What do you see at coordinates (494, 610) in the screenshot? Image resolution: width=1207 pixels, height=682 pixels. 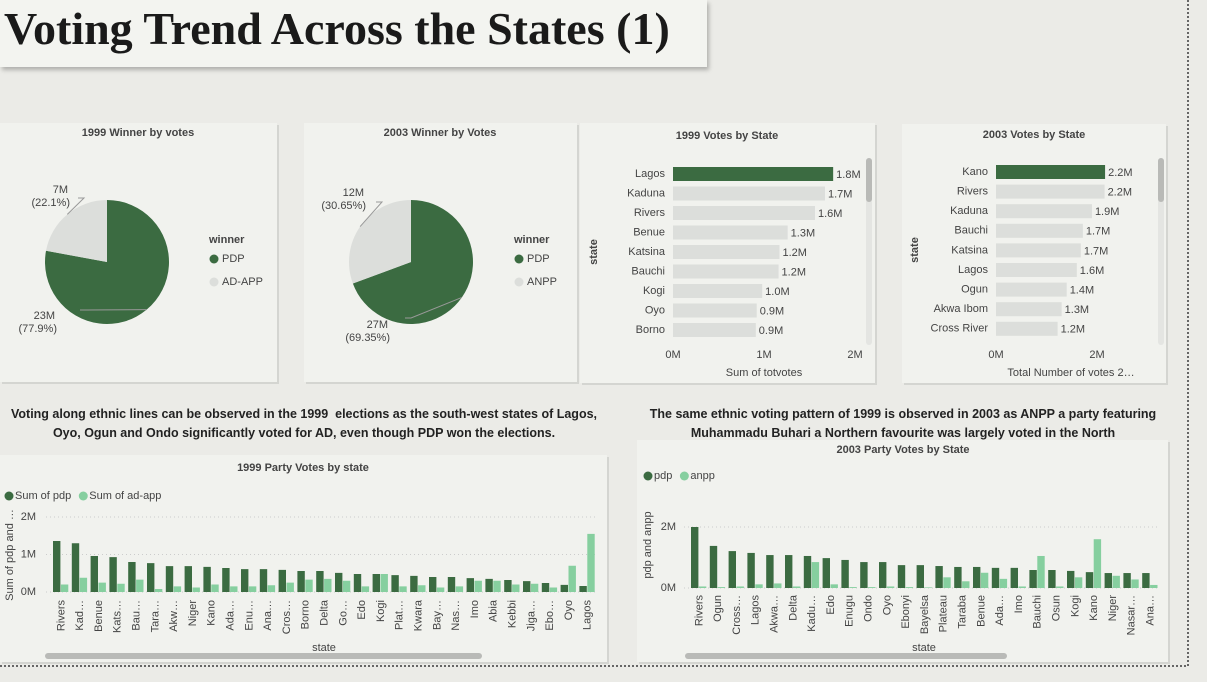 I see `x-tick-label: Abia` at bounding box center [494, 610].